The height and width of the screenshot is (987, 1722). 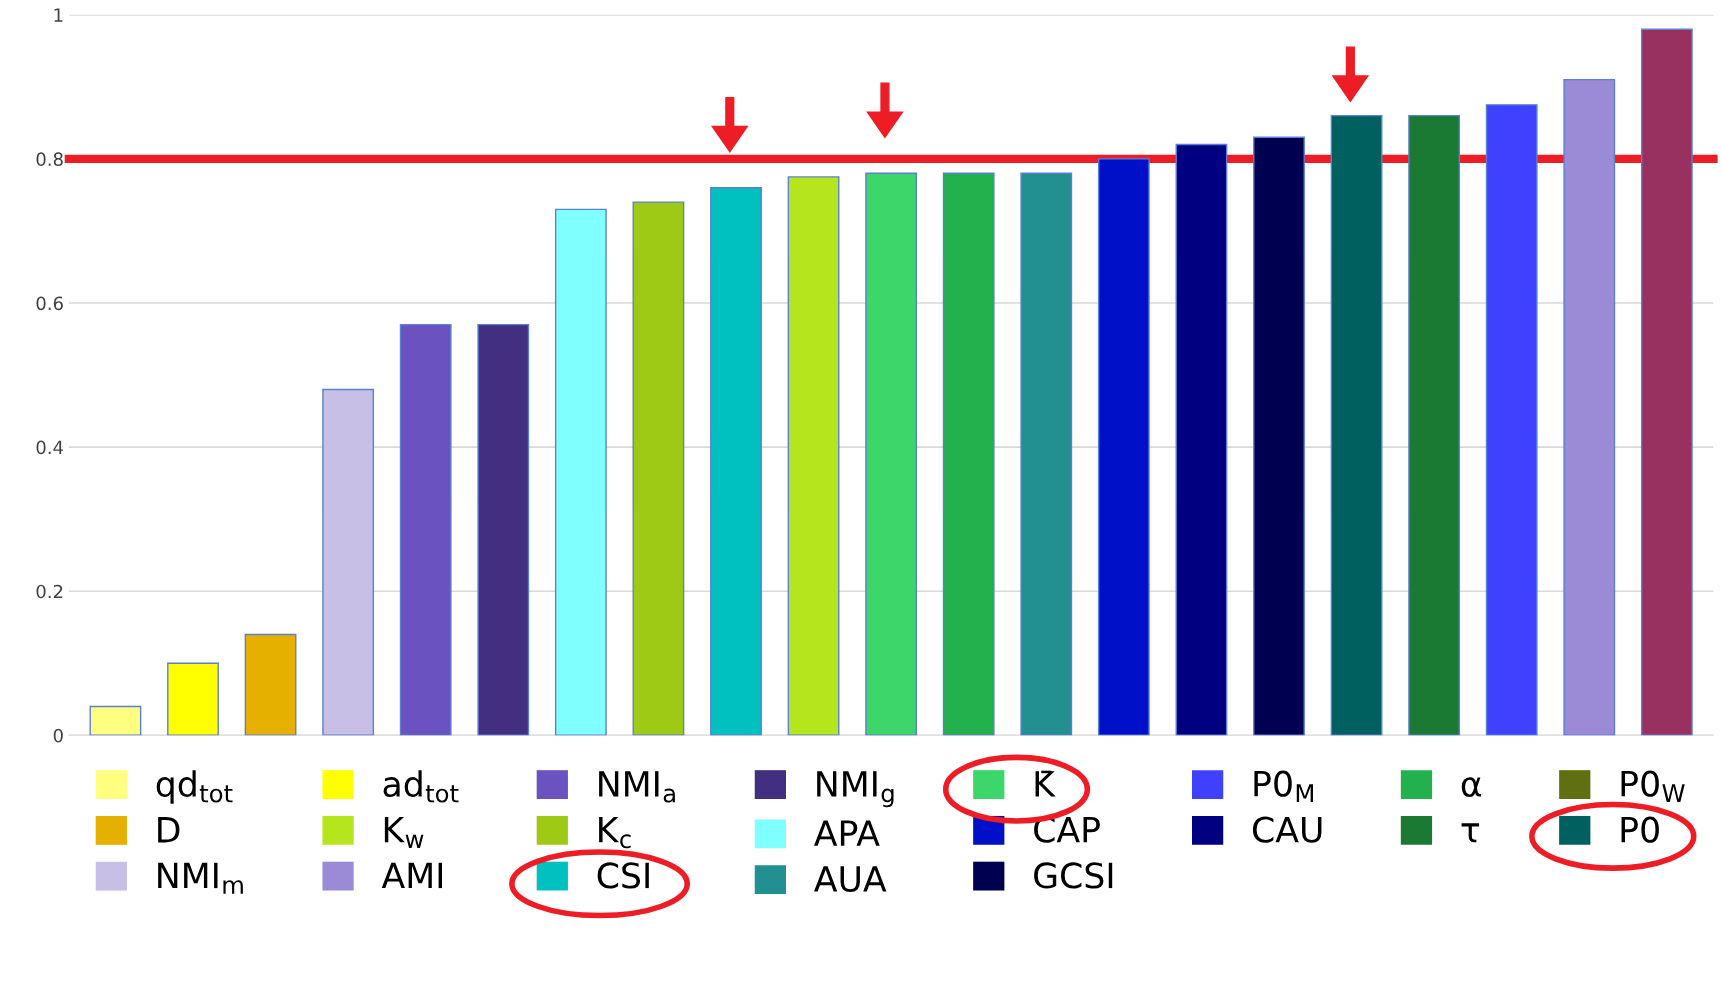 What do you see at coordinates (169, 830) in the screenshot?
I see `legend-label: D` at bounding box center [169, 830].